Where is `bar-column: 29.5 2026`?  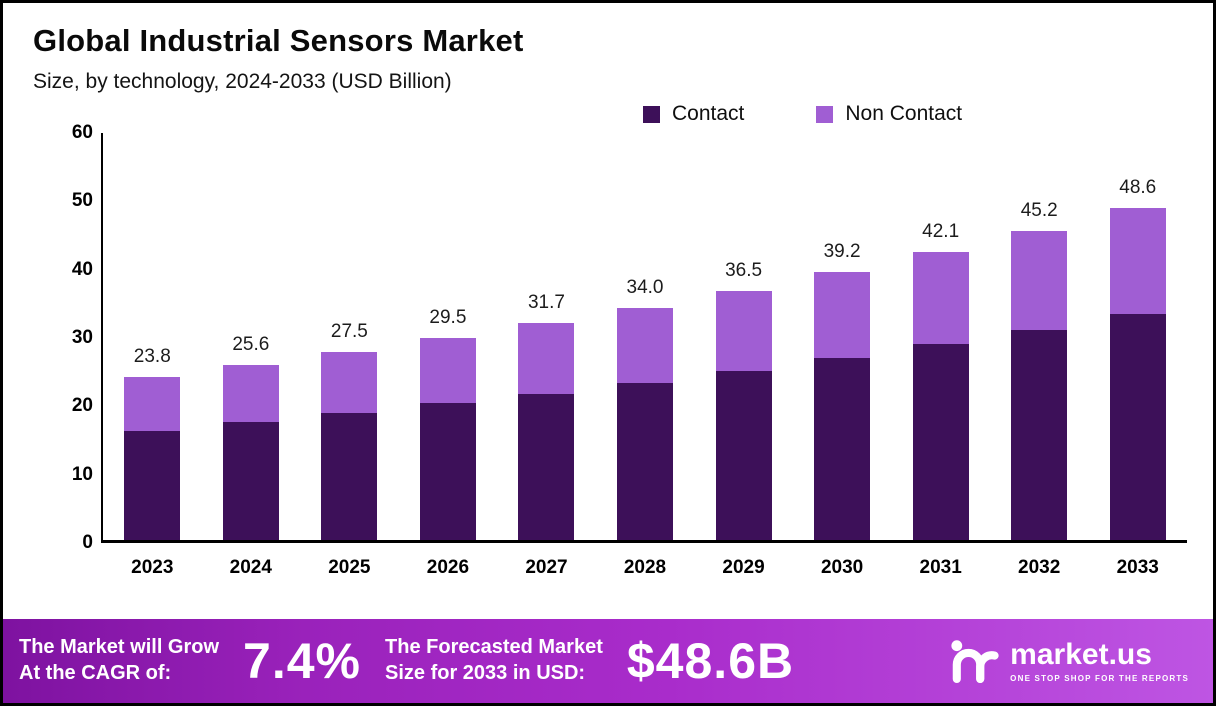
bar-column: 29.5 2026 is located at coordinates (448, 355).